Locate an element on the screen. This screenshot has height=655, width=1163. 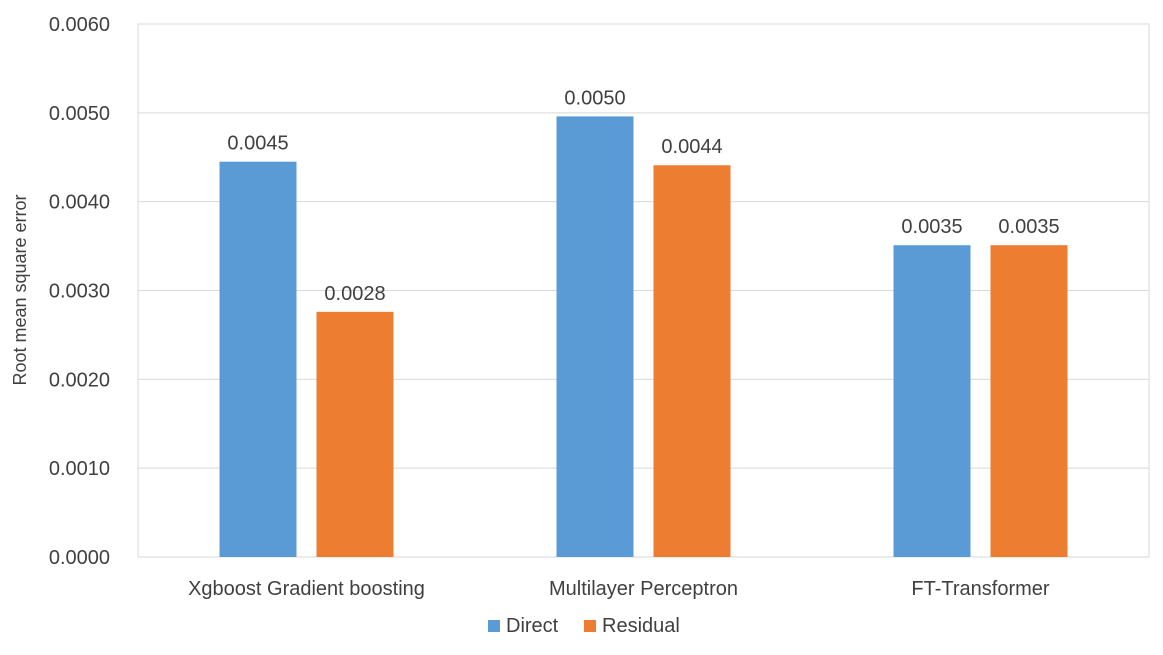
y-tick-label: 0.0020 is located at coordinates (79, 380).